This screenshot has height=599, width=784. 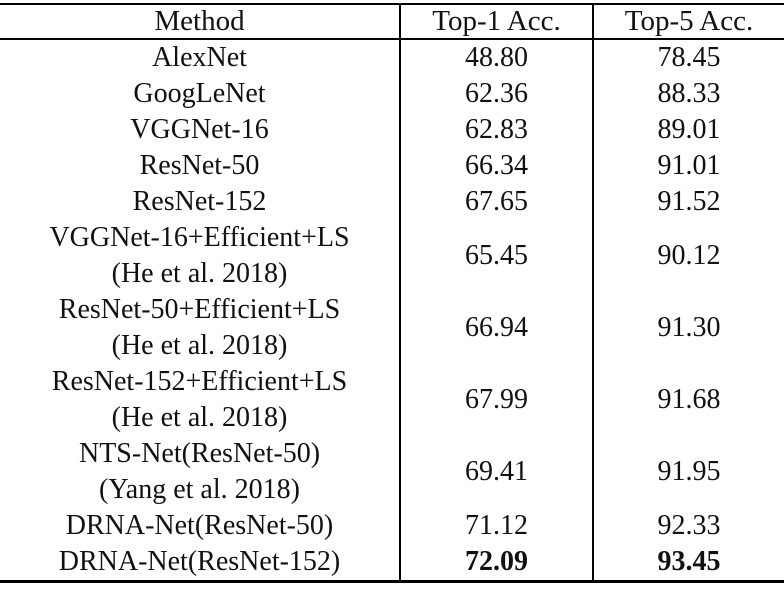 I want to click on method-cell: ResNet-50, so click(x=200, y=166).